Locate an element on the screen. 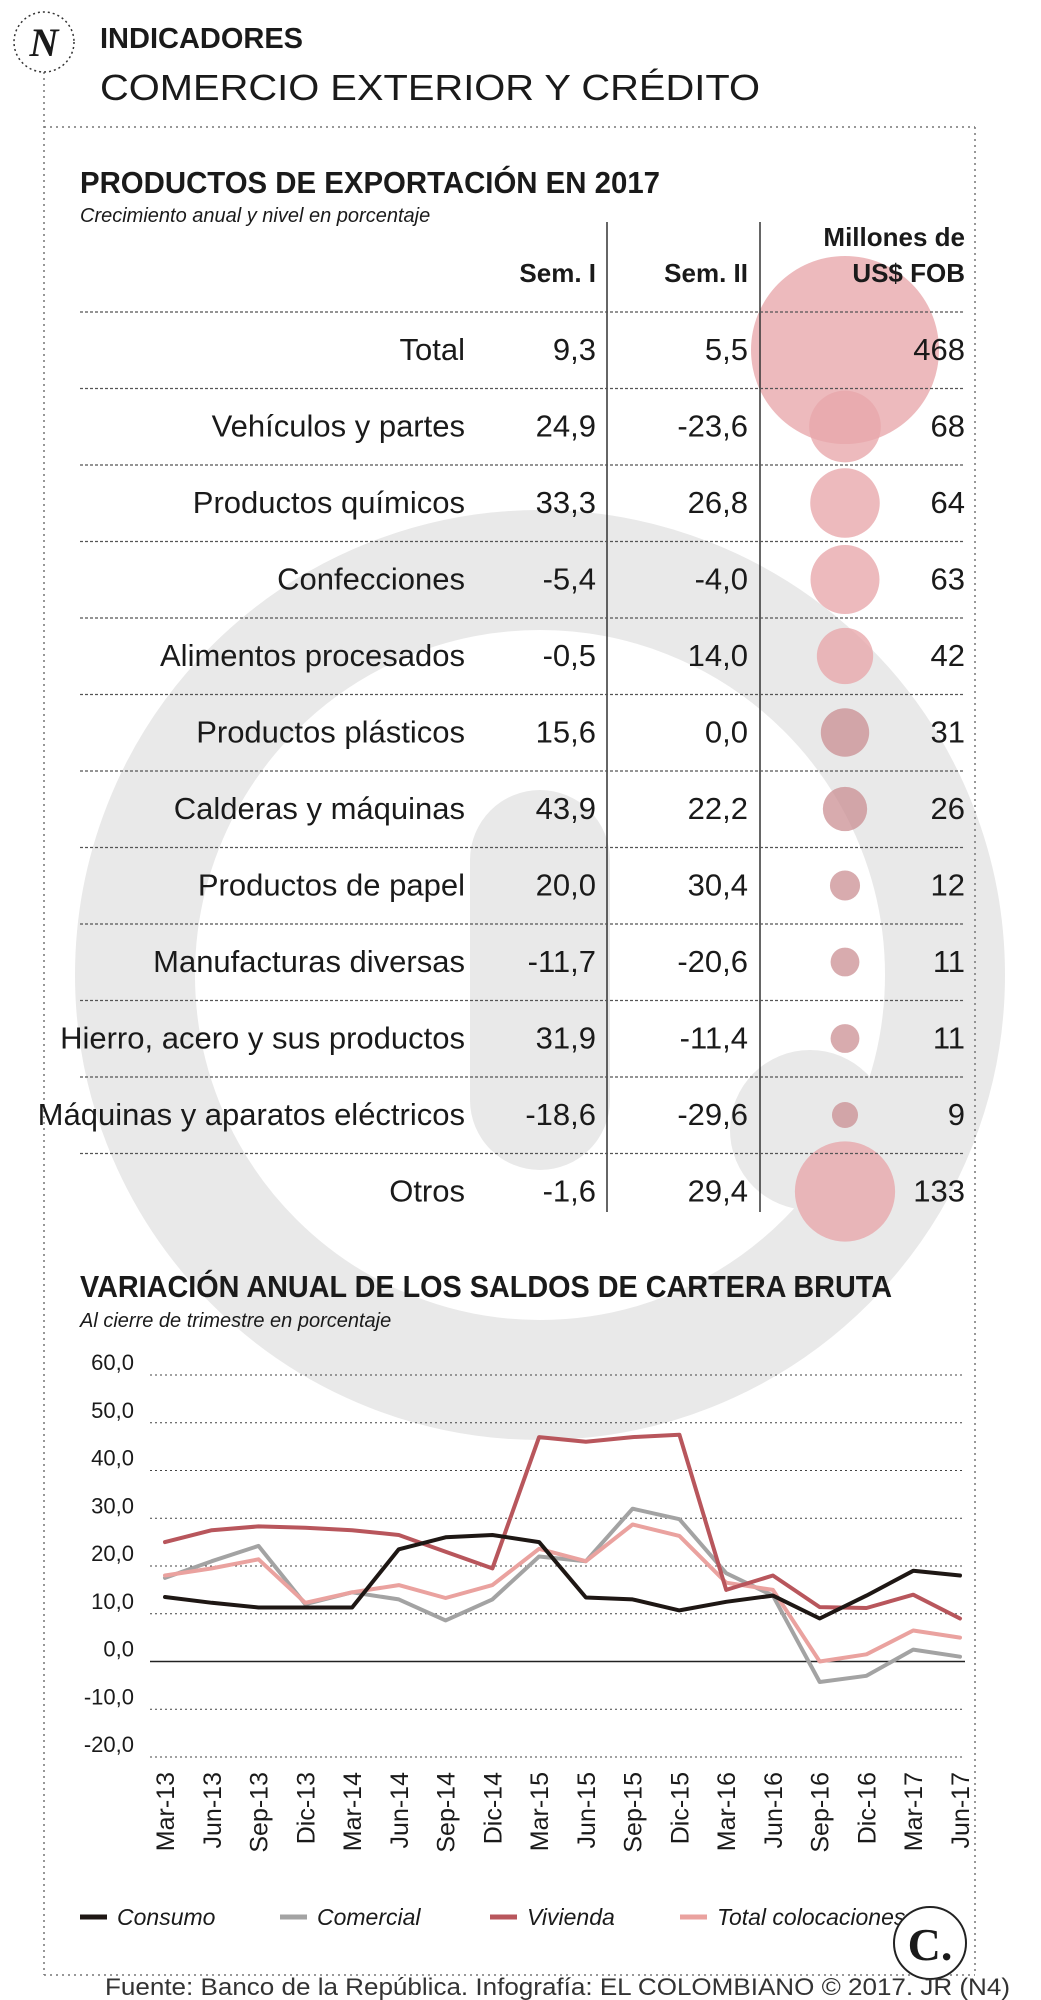  x-tick-label: Dic-16 is located at coordinates (867, 1808).